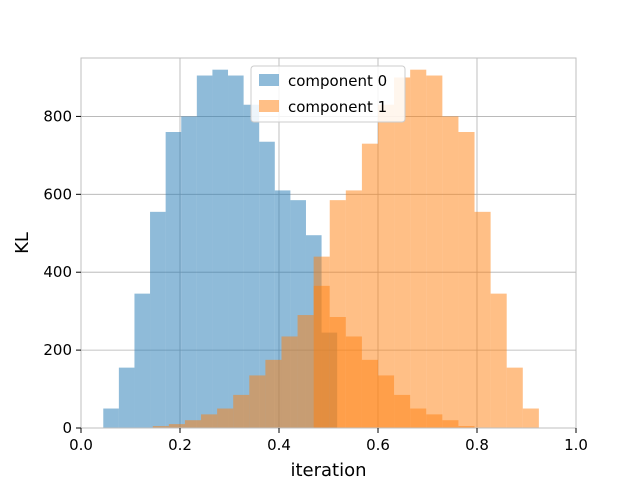  Describe the element at coordinates (337, 314) in the screenshot. I see `bar-series-1-bin-11-b` at that location.